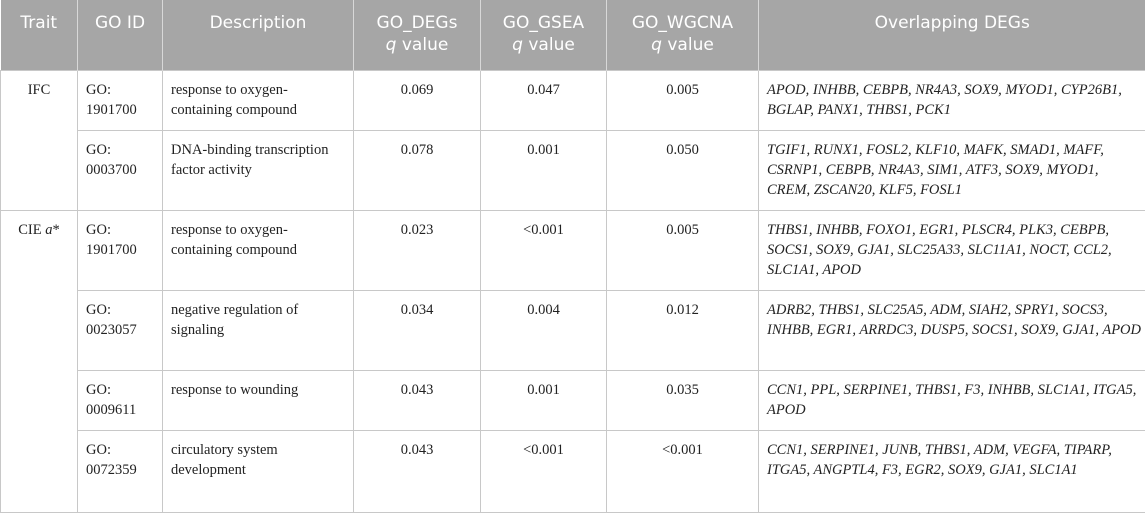 This screenshot has height=513, width=1145. Describe the element at coordinates (39, 361) in the screenshot. I see `trait-cell: CIE a*` at that location.